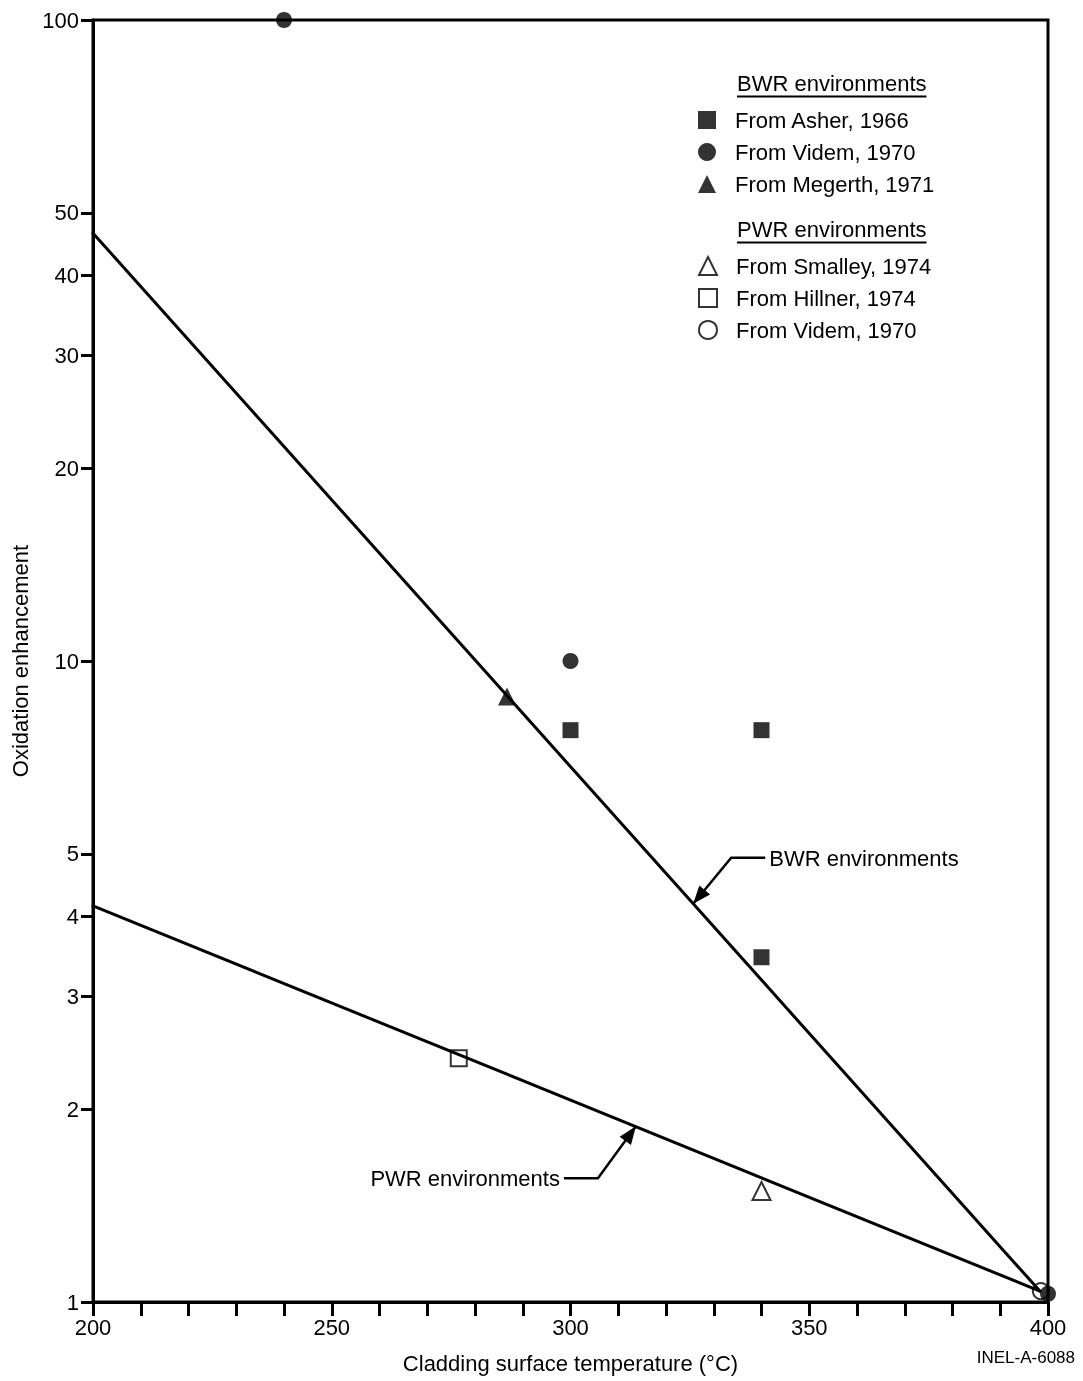 The image size is (1083, 1381). I want to click on x-tick-label: 250, so click(332, 1327).